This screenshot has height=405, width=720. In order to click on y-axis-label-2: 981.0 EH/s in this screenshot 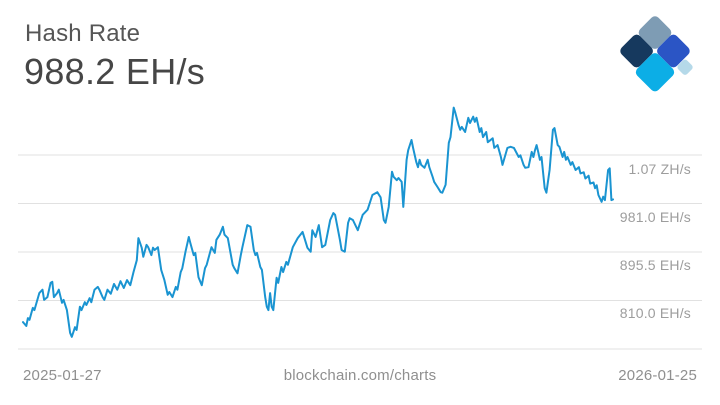, I will do `click(655, 217)`.